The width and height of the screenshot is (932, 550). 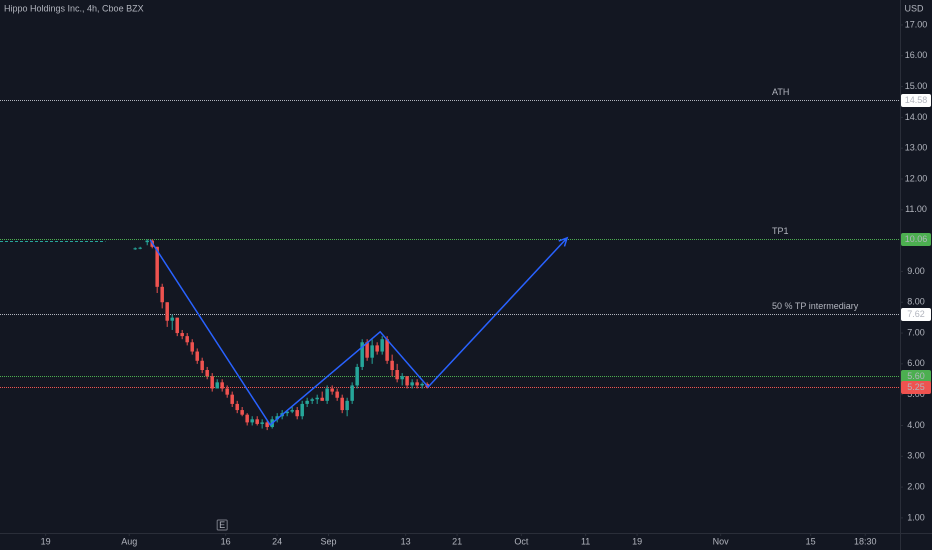 I want to click on x-tick-label: 13, so click(x=406, y=541).